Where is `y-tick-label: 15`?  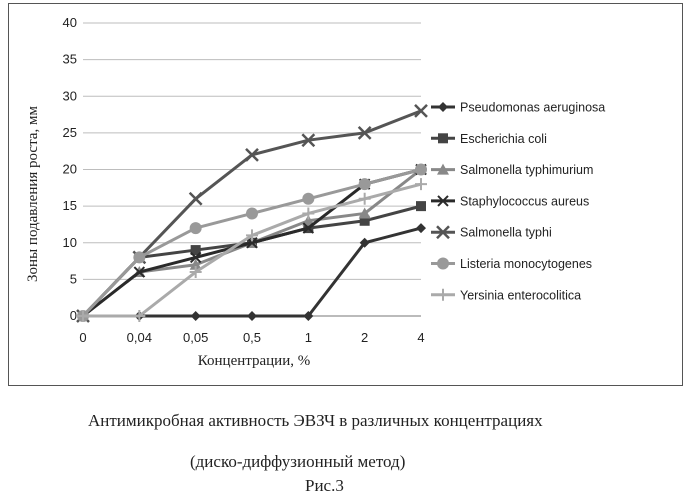 y-tick-label: 15 is located at coordinates (70, 205).